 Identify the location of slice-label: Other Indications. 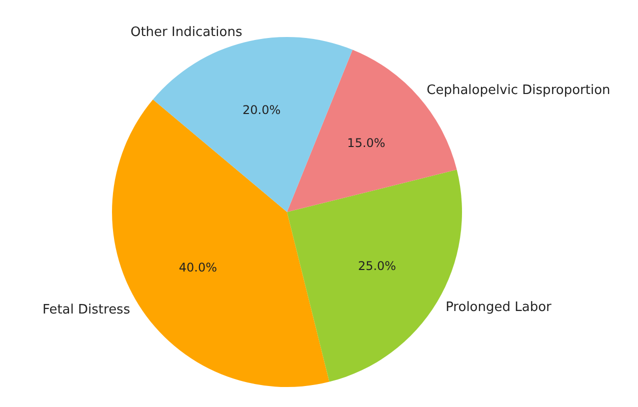
(186, 32).